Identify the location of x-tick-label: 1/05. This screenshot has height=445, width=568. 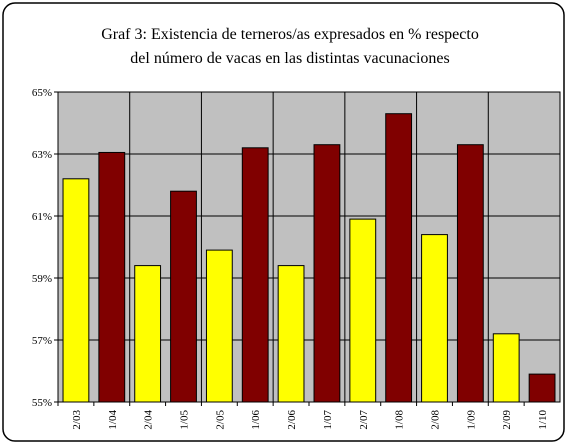
(185, 420).